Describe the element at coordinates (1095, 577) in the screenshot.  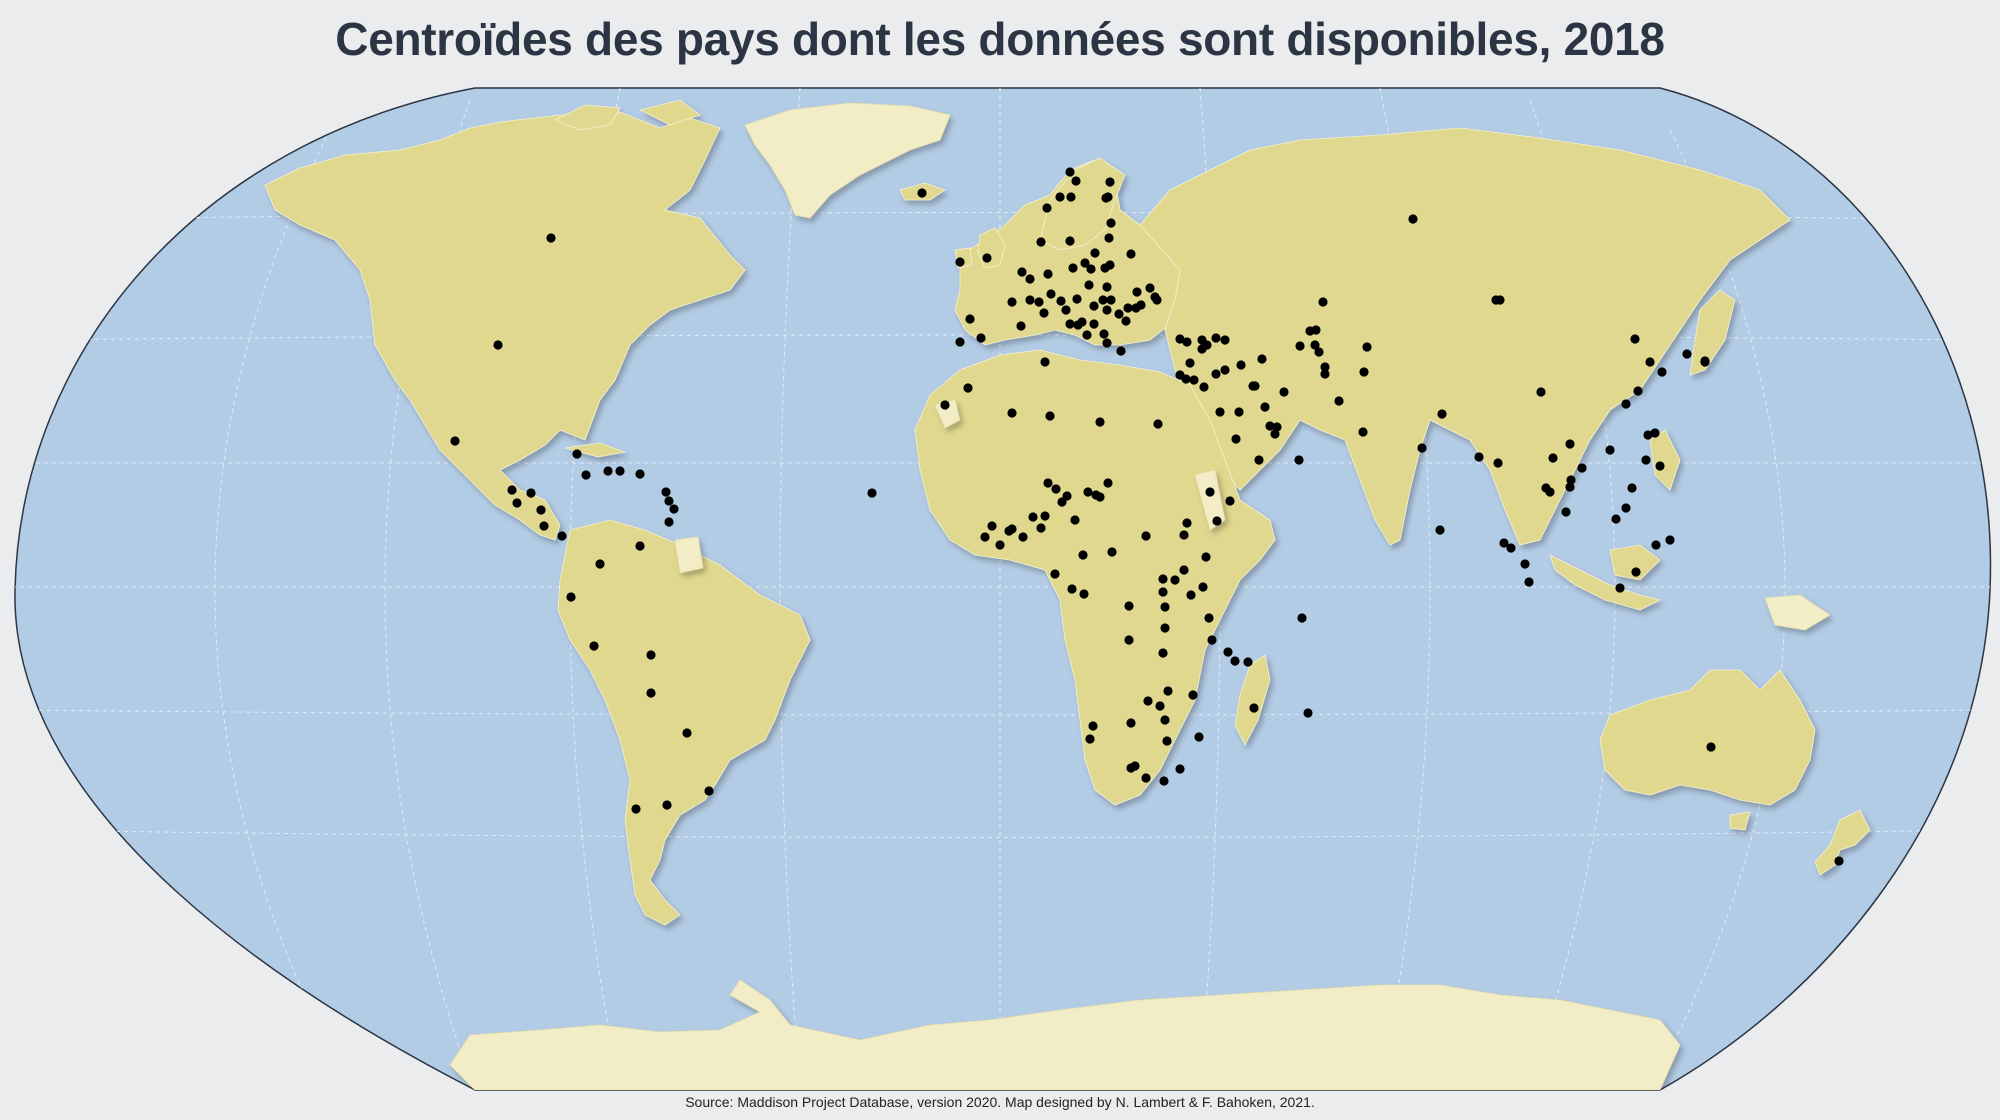
I see `africa` at that location.